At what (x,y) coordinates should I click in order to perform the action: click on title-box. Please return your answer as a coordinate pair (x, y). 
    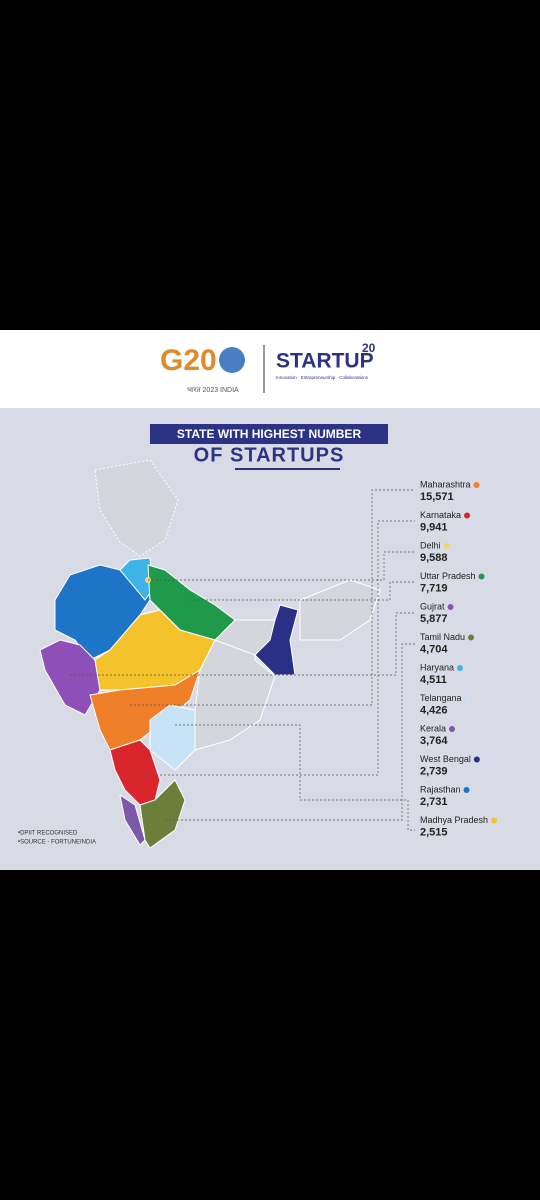
    Looking at the image, I should click on (269, 434).